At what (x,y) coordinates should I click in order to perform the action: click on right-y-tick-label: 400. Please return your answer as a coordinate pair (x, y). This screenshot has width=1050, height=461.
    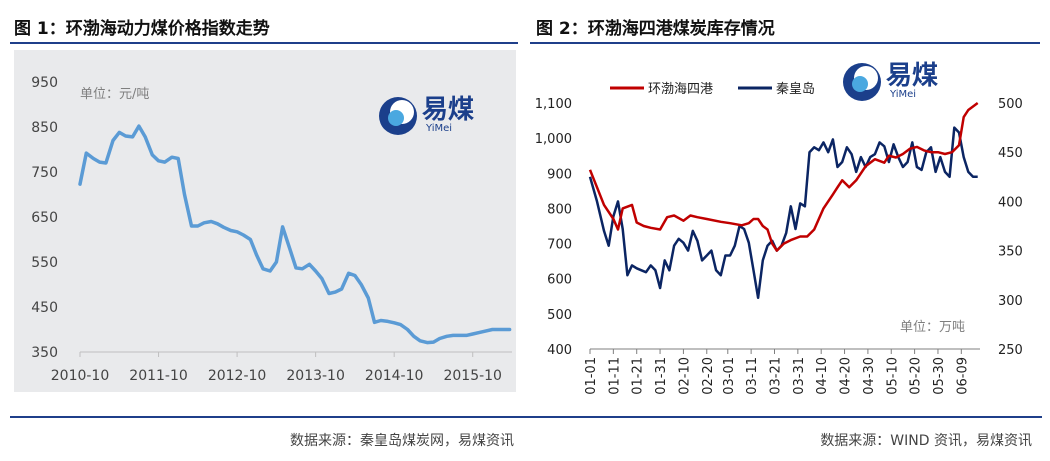
    Looking at the image, I should click on (1010, 202).